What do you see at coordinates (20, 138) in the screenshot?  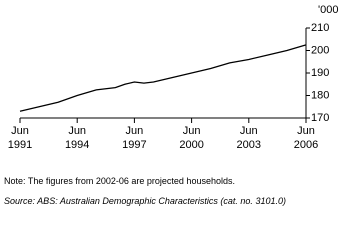 I see `x-tick-label: Jun 1991` at bounding box center [20, 138].